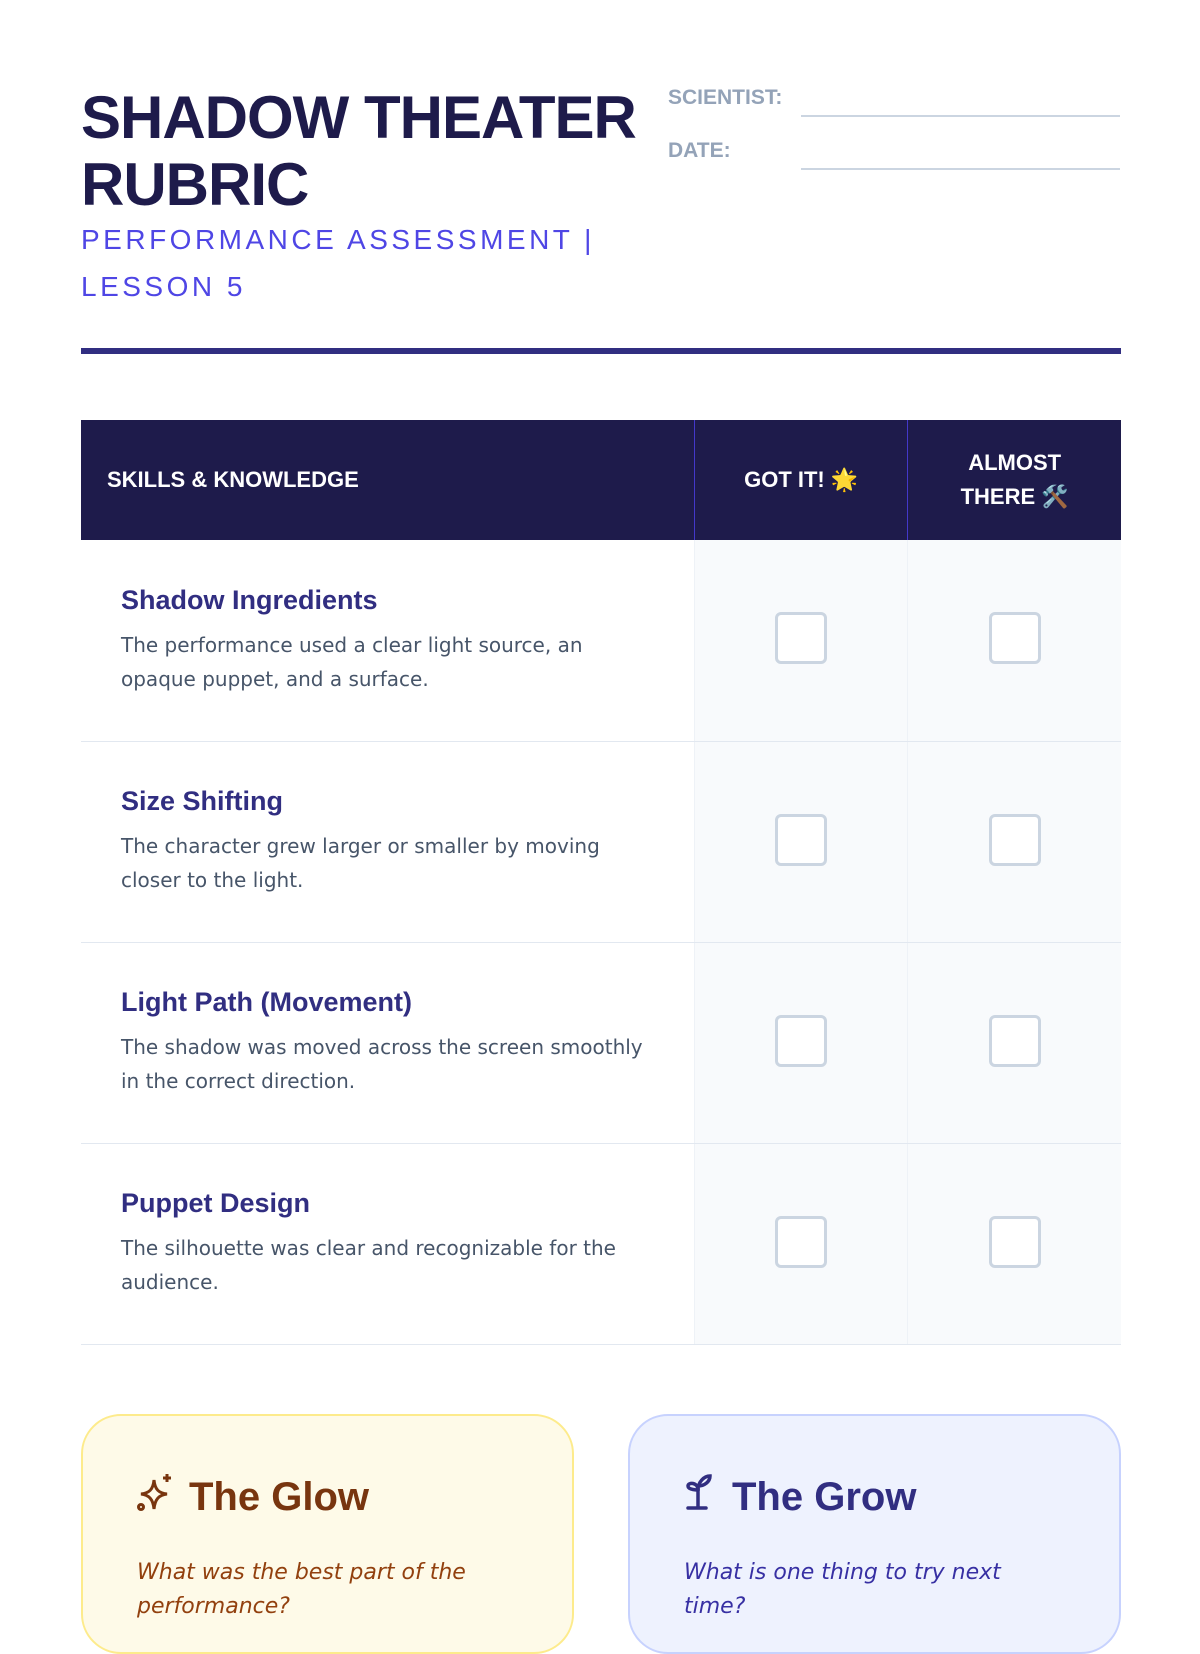  I want to click on header-skills: SKILLS & KNOWLEDGE, so click(388, 480).